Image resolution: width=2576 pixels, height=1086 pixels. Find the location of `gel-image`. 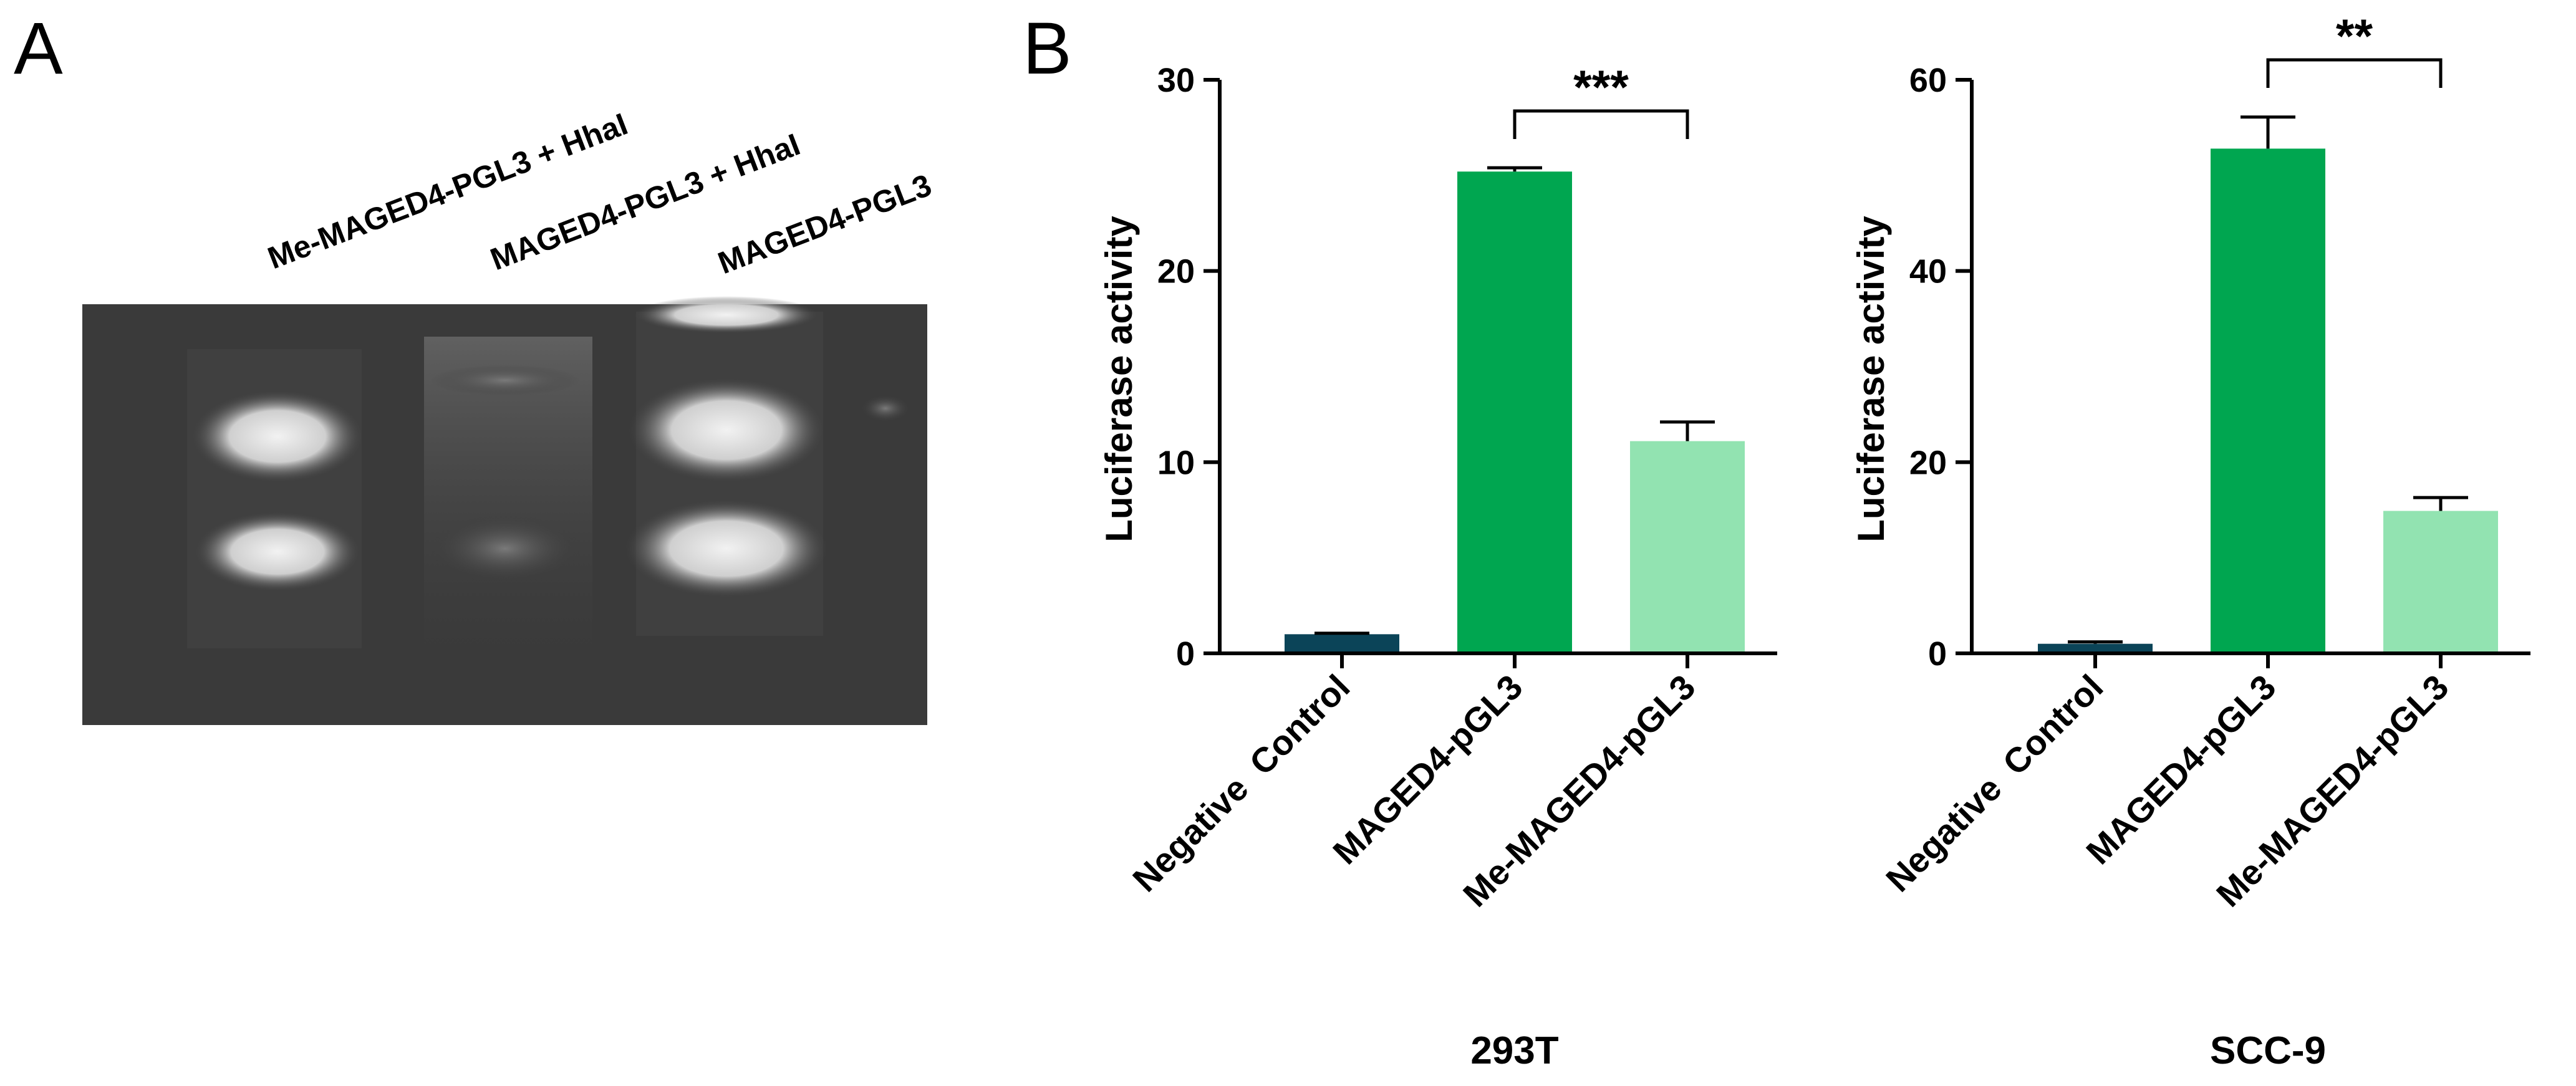

gel-image is located at coordinates (504, 510).